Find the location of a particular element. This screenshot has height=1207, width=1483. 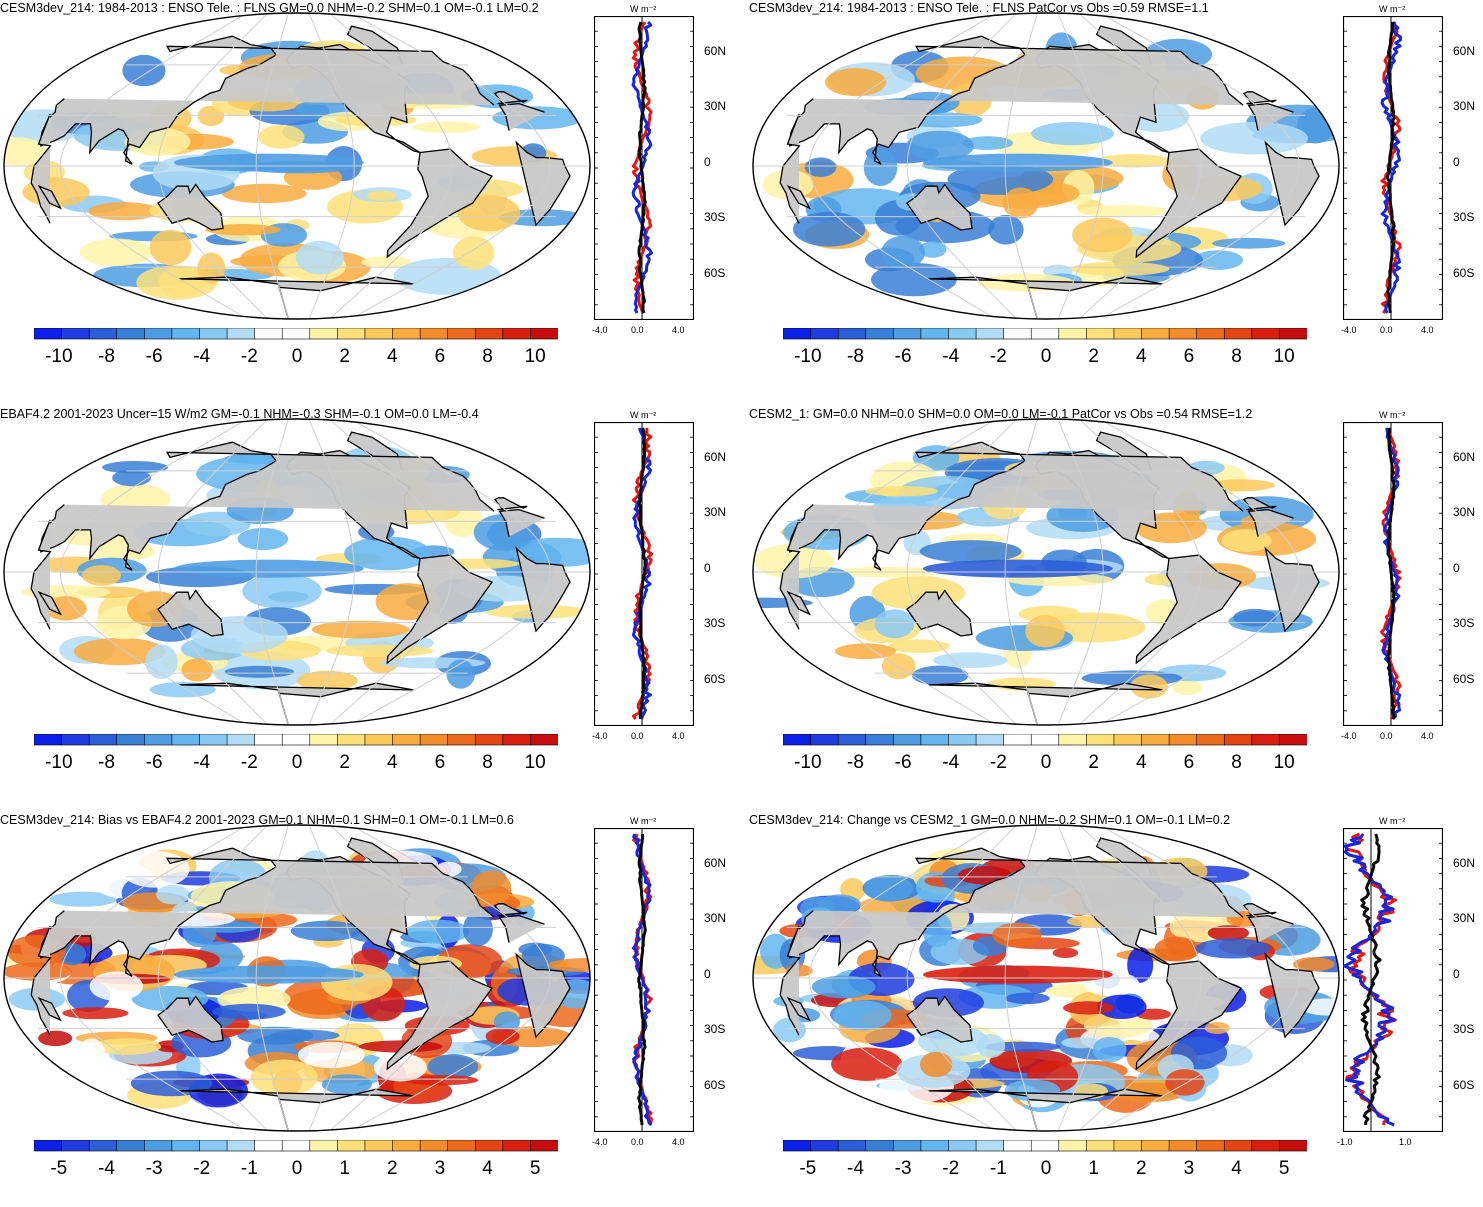

colorbar-label: 1 is located at coordinates (1093, 1168).